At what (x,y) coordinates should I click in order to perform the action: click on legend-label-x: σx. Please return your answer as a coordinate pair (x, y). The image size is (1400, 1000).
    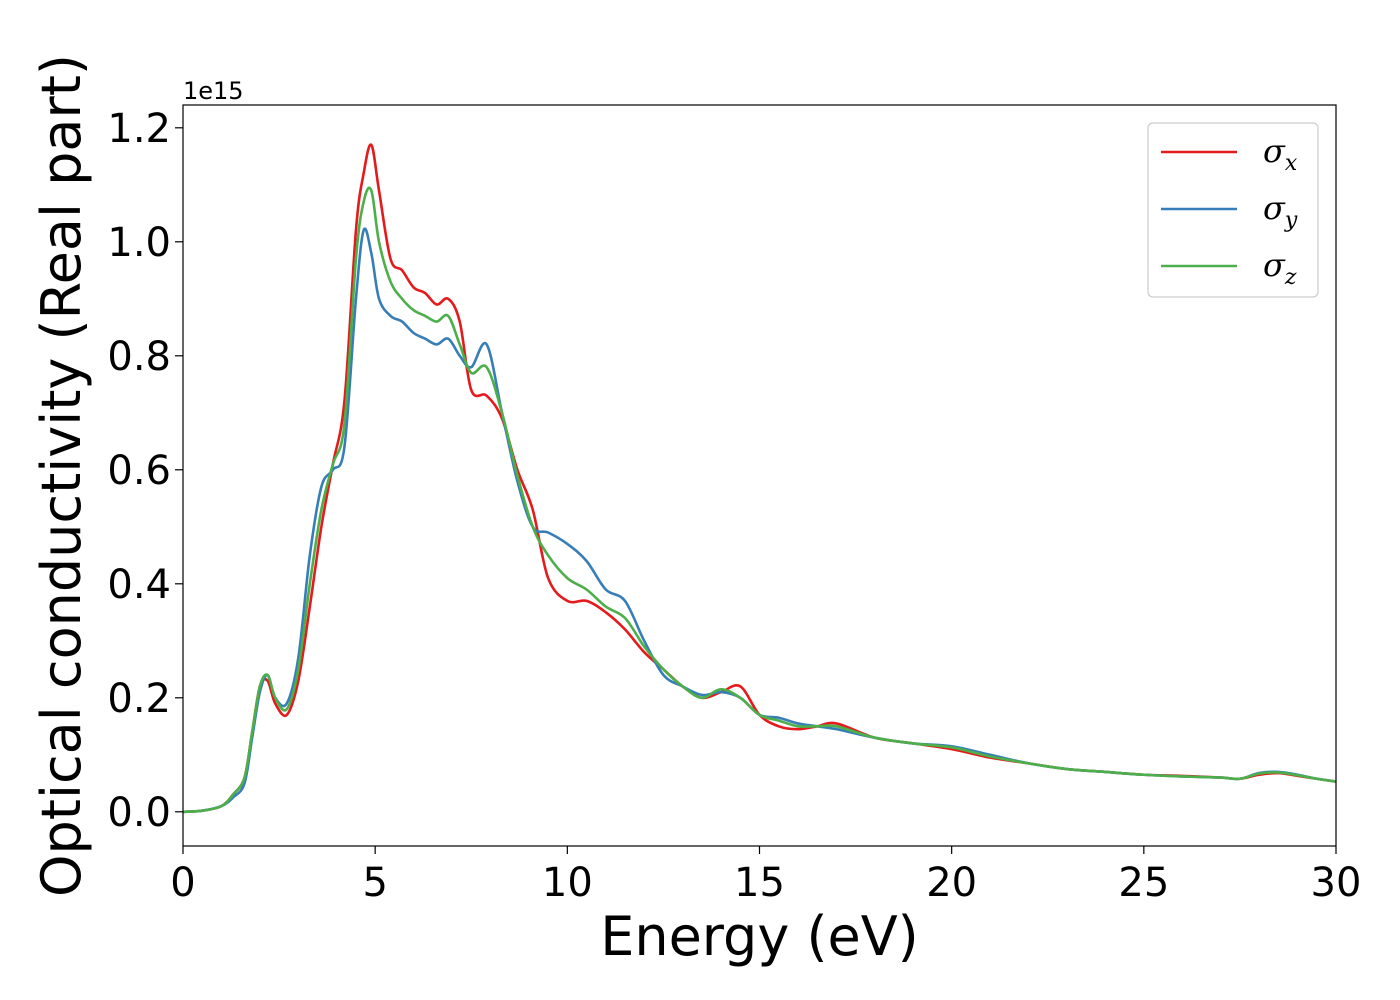
    Looking at the image, I should click on (1280, 154).